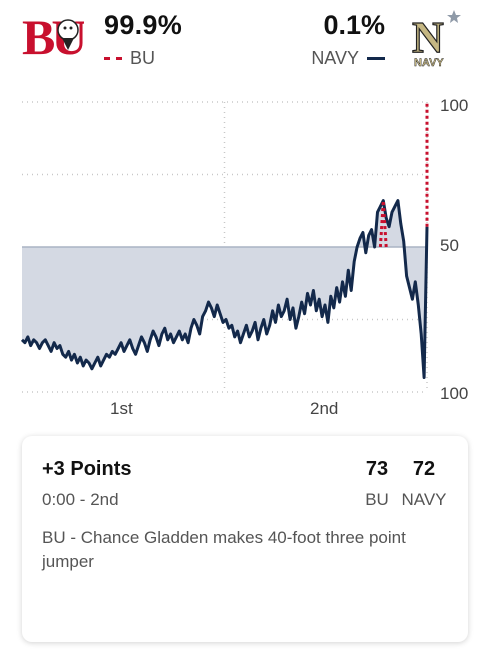  Describe the element at coordinates (424, 469) in the screenshot. I see `navy-score: 72` at that location.